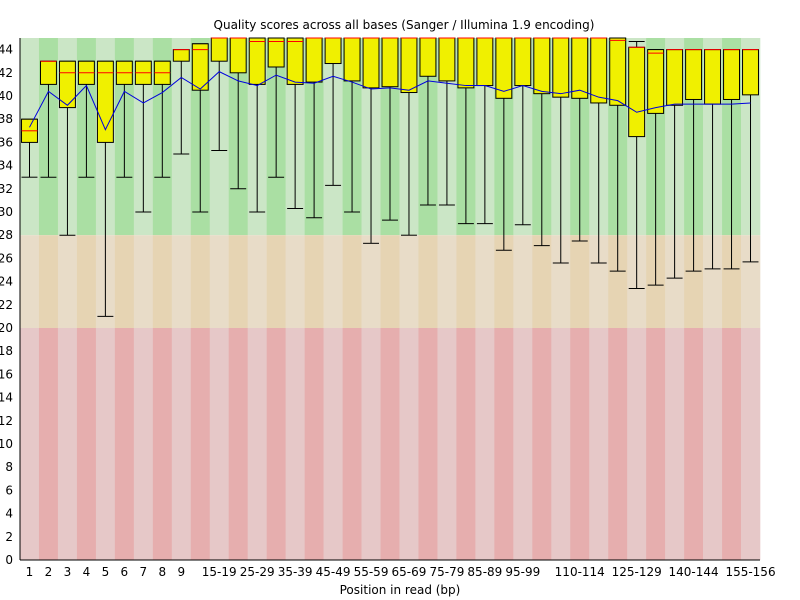 The width and height of the screenshot is (800, 600). I want to click on x-tick-label: 7, so click(144, 572).